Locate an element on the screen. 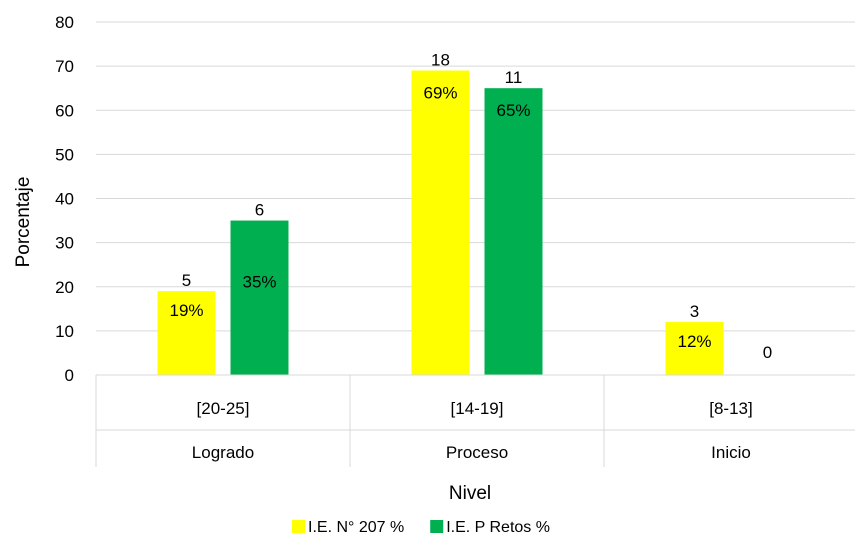  data-label-count: 11 is located at coordinates (514, 77).